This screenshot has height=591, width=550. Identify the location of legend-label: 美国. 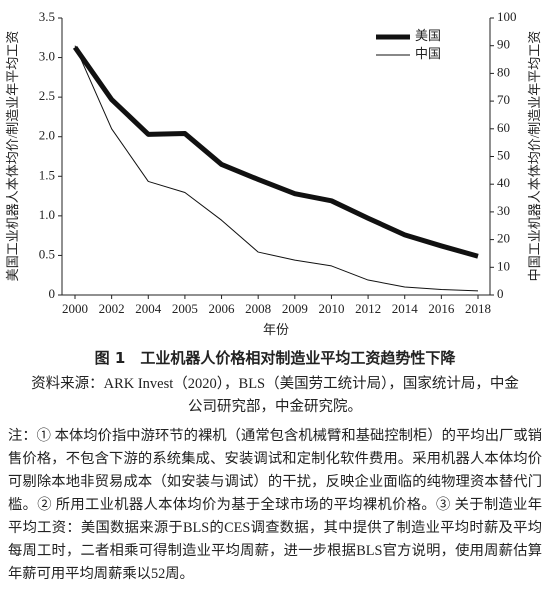
(428, 35).